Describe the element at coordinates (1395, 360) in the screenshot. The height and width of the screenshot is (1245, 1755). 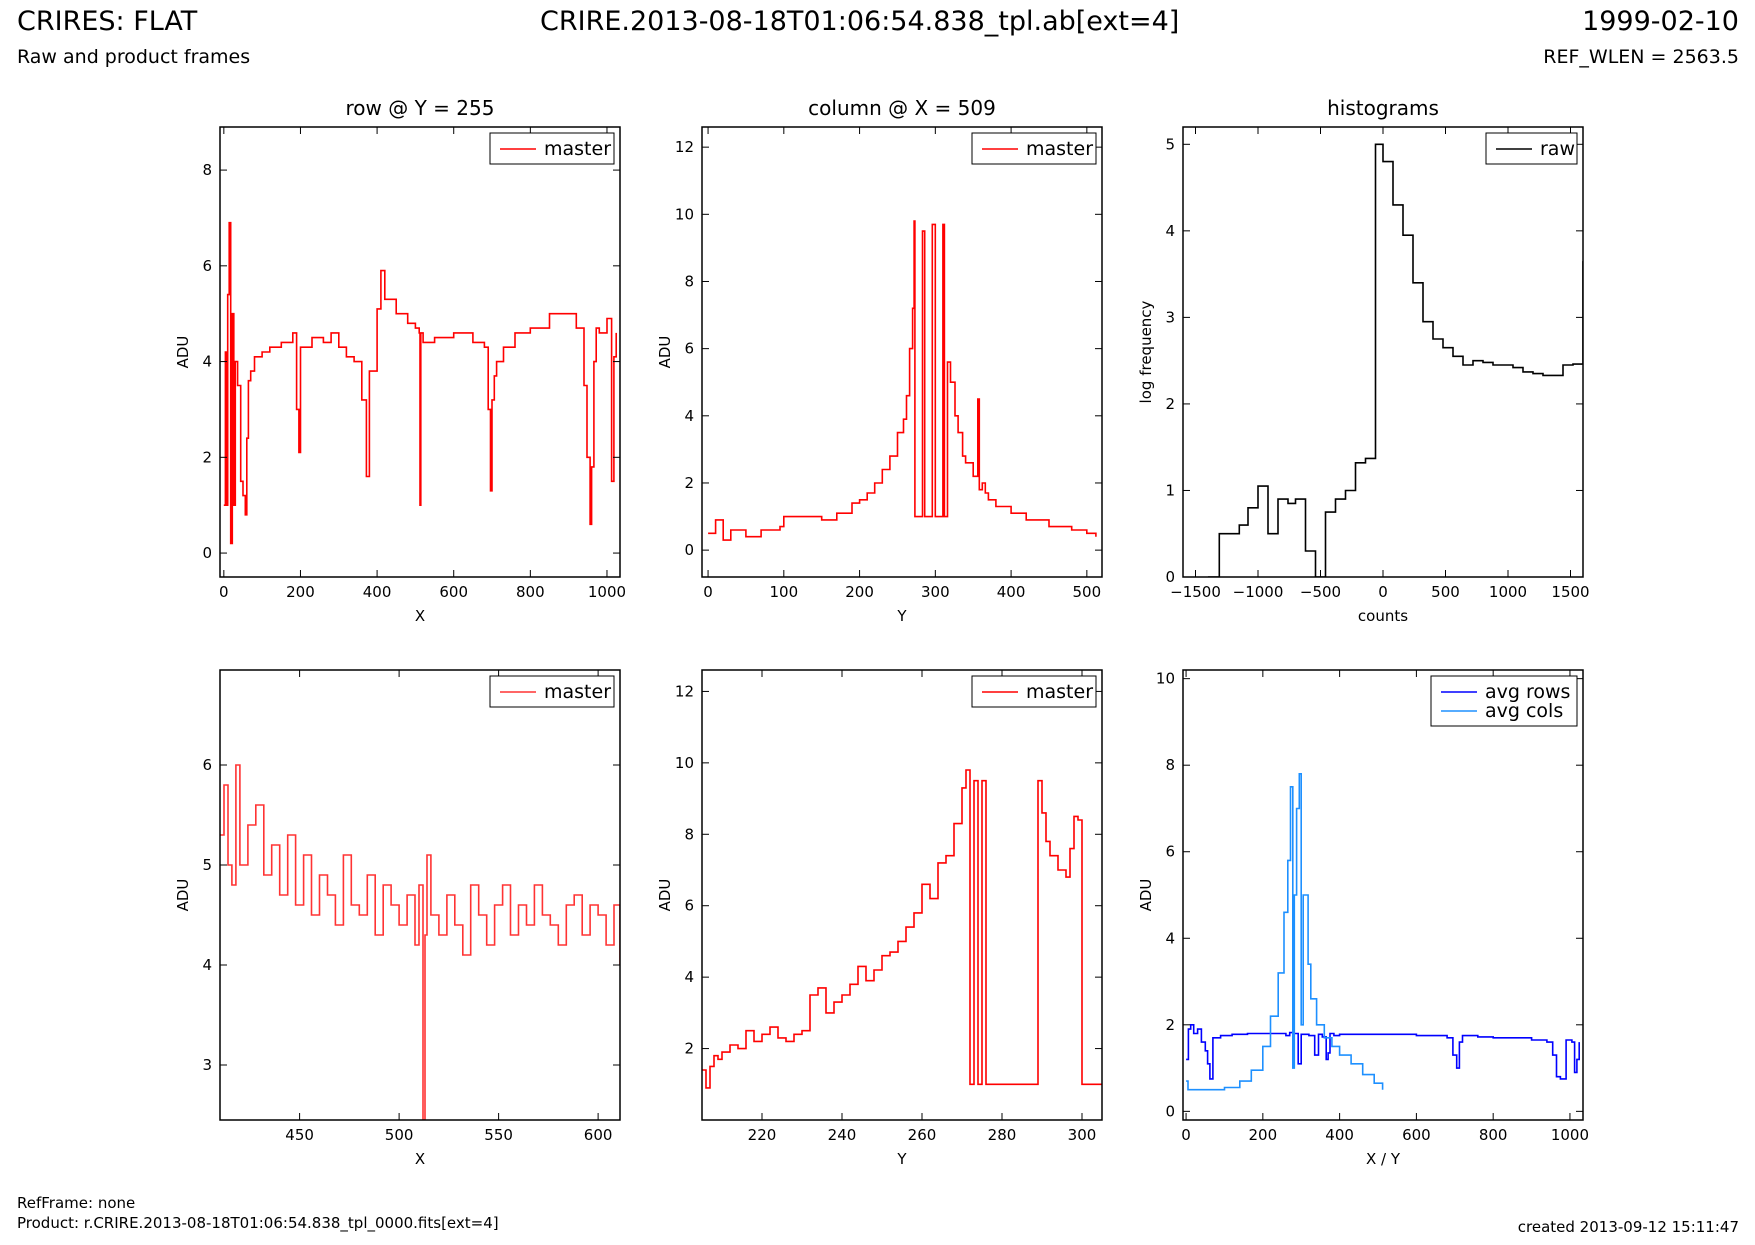
I see `series-line-raw` at that location.